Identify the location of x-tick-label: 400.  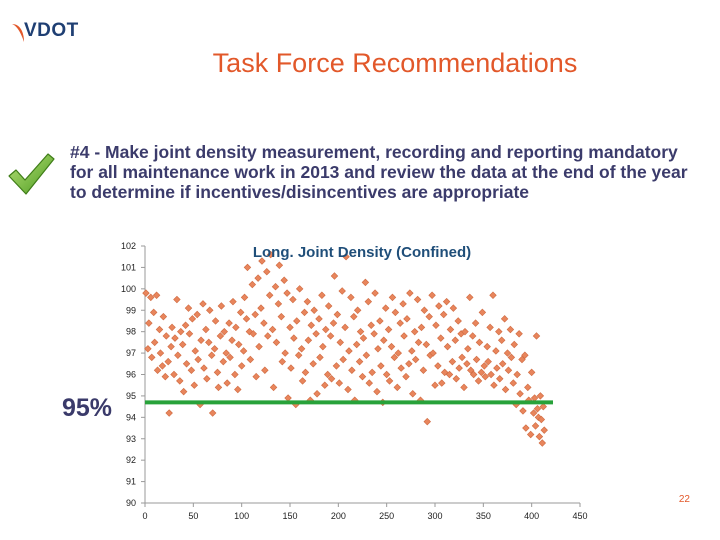
(531, 516).